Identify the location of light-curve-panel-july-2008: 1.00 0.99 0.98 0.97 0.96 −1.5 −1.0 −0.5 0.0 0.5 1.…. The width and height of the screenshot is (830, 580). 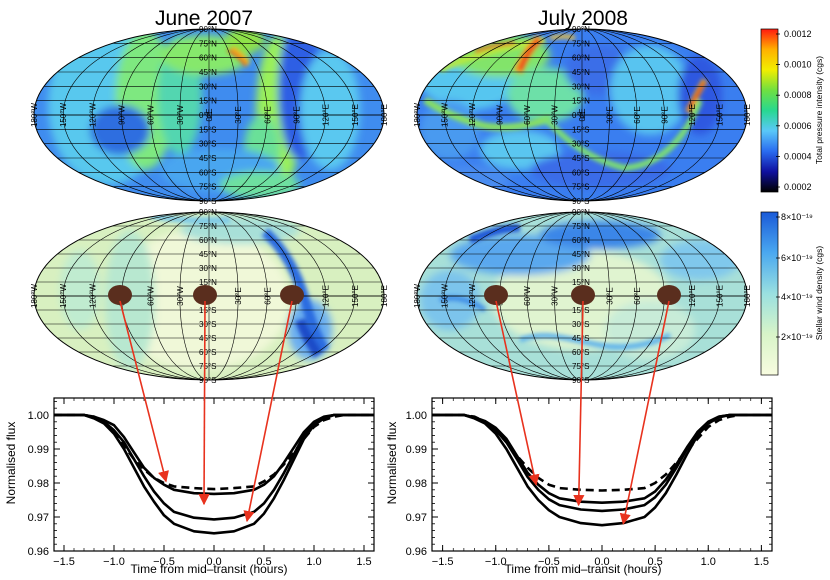
(589, 482).